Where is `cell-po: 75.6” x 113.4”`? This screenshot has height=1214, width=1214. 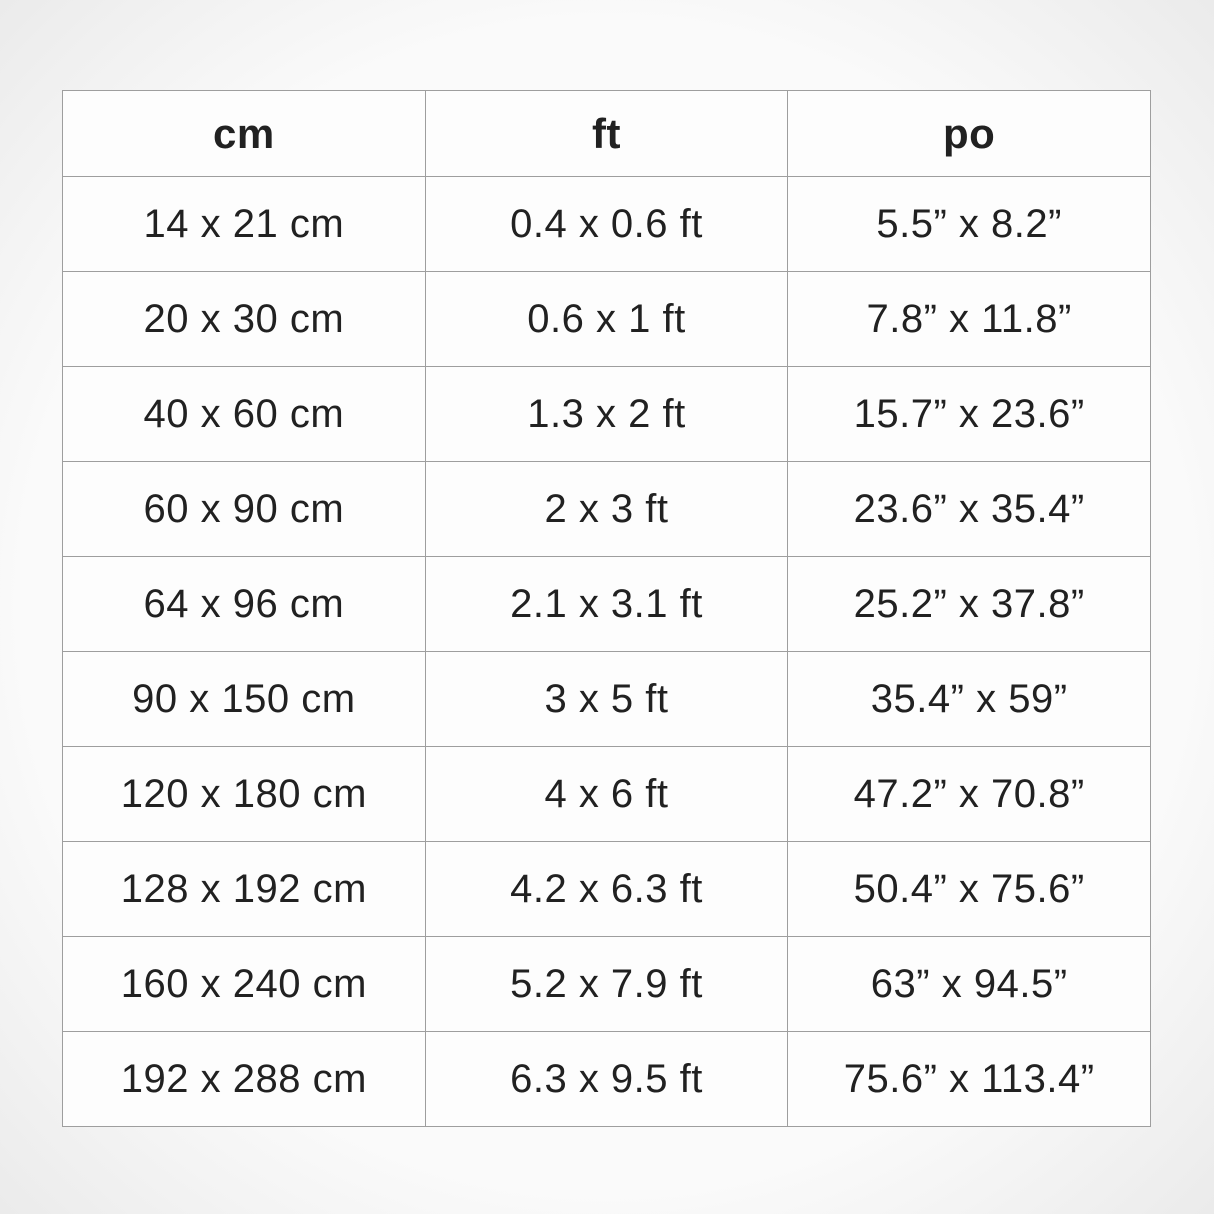 cell-po: 75.6” x 113.4” is located at coordinates (969, 1079).